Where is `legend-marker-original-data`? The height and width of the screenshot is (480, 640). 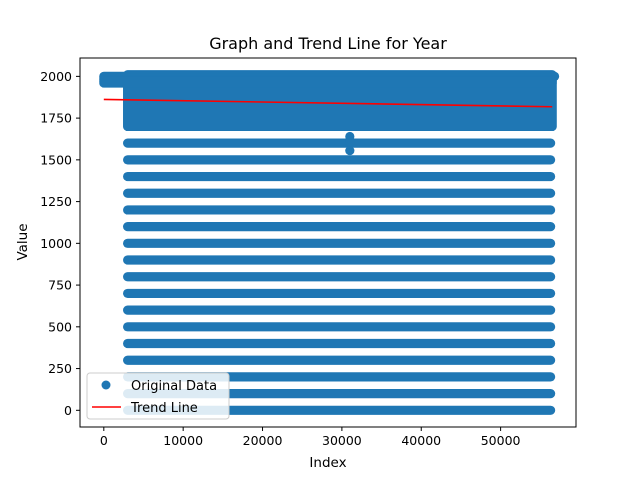 legend-marker-original-data is located at coordinates (106, 385).